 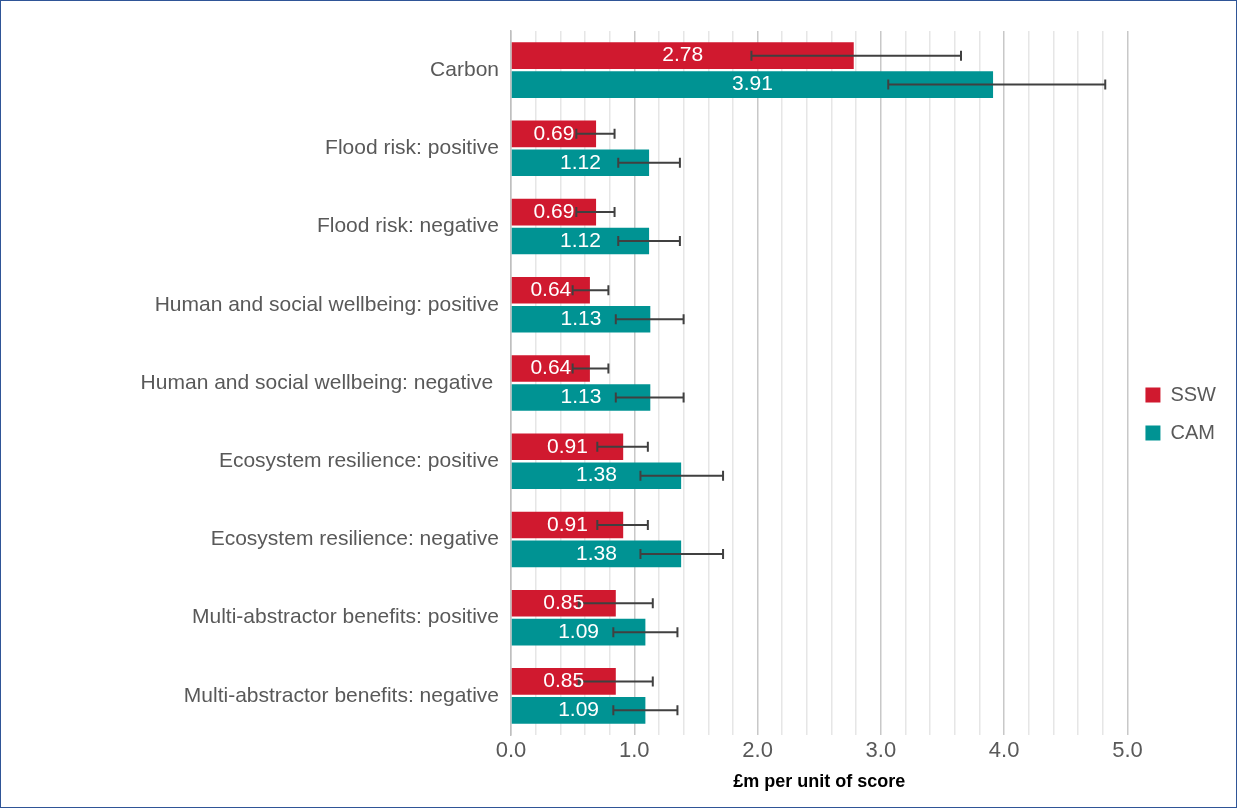 What do you see at coordinates (1193, 393) in the screenshot?
I see `legend-label: SSW` at bounding box center [1193, 393].